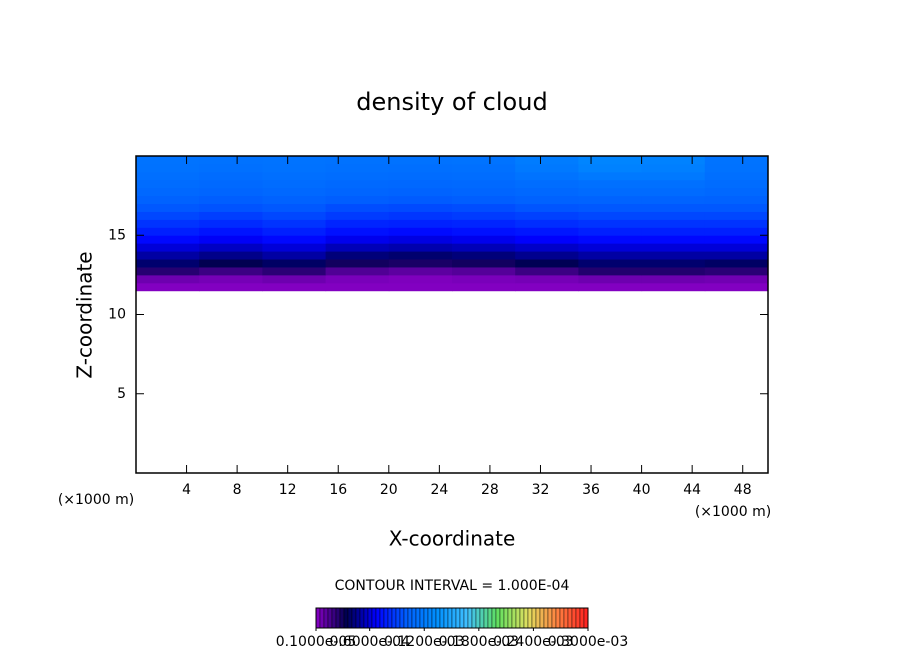  Describe the element at coordinates (743, 490) in the screenshot. I see `x-tick-label: 48` at that location.